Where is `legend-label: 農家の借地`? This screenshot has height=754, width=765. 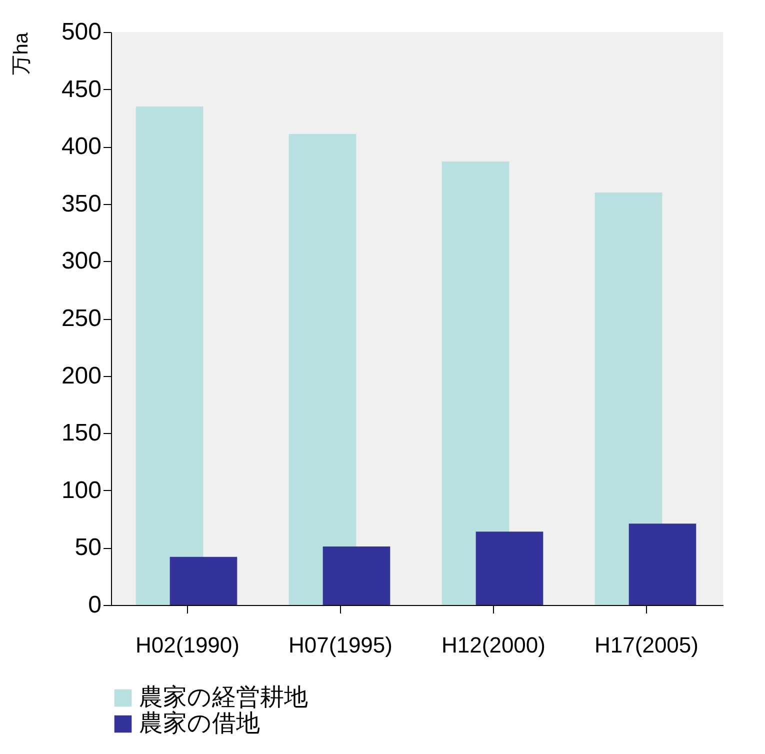
legend-label: 農家の借地 is located at coordinates (199, 723).